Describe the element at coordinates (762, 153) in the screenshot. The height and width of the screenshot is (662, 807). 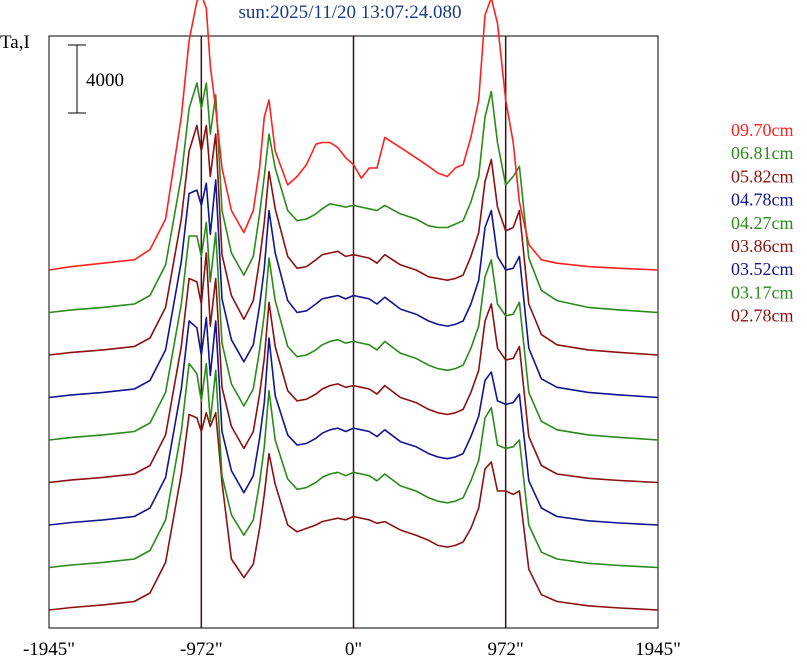
I see `legend-entry-1: 06.81cm` at that location.